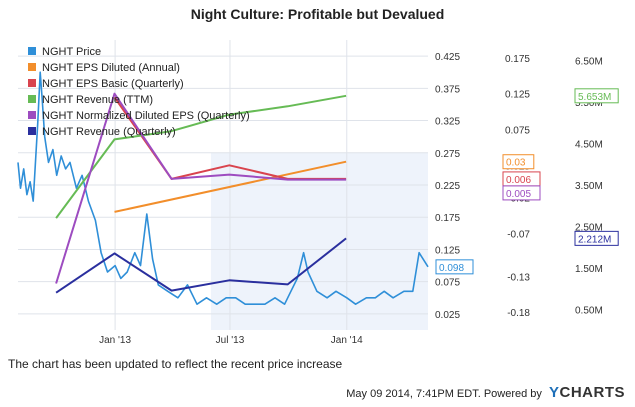  Describe the element at coordinates (447, 315) in the screenshot. I see `price-axis-tick-label: 0.025` at that location.